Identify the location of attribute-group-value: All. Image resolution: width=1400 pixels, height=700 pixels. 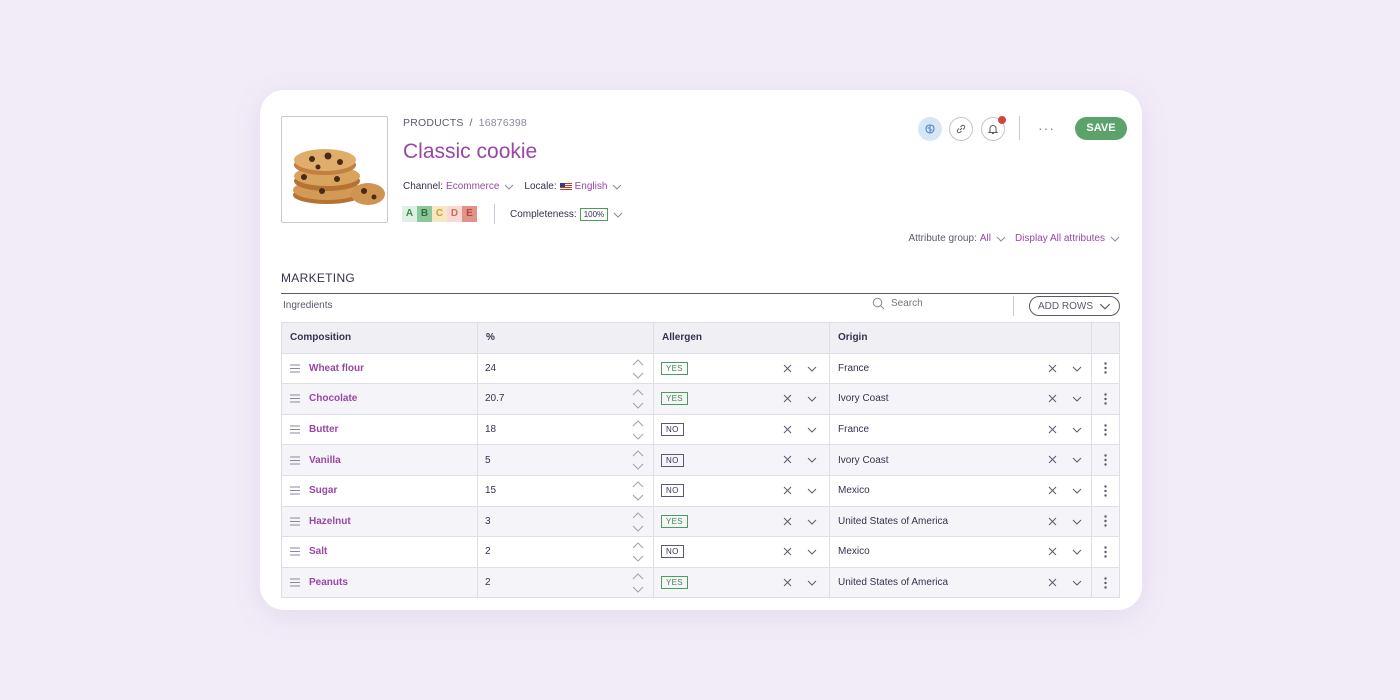
(985, 238).